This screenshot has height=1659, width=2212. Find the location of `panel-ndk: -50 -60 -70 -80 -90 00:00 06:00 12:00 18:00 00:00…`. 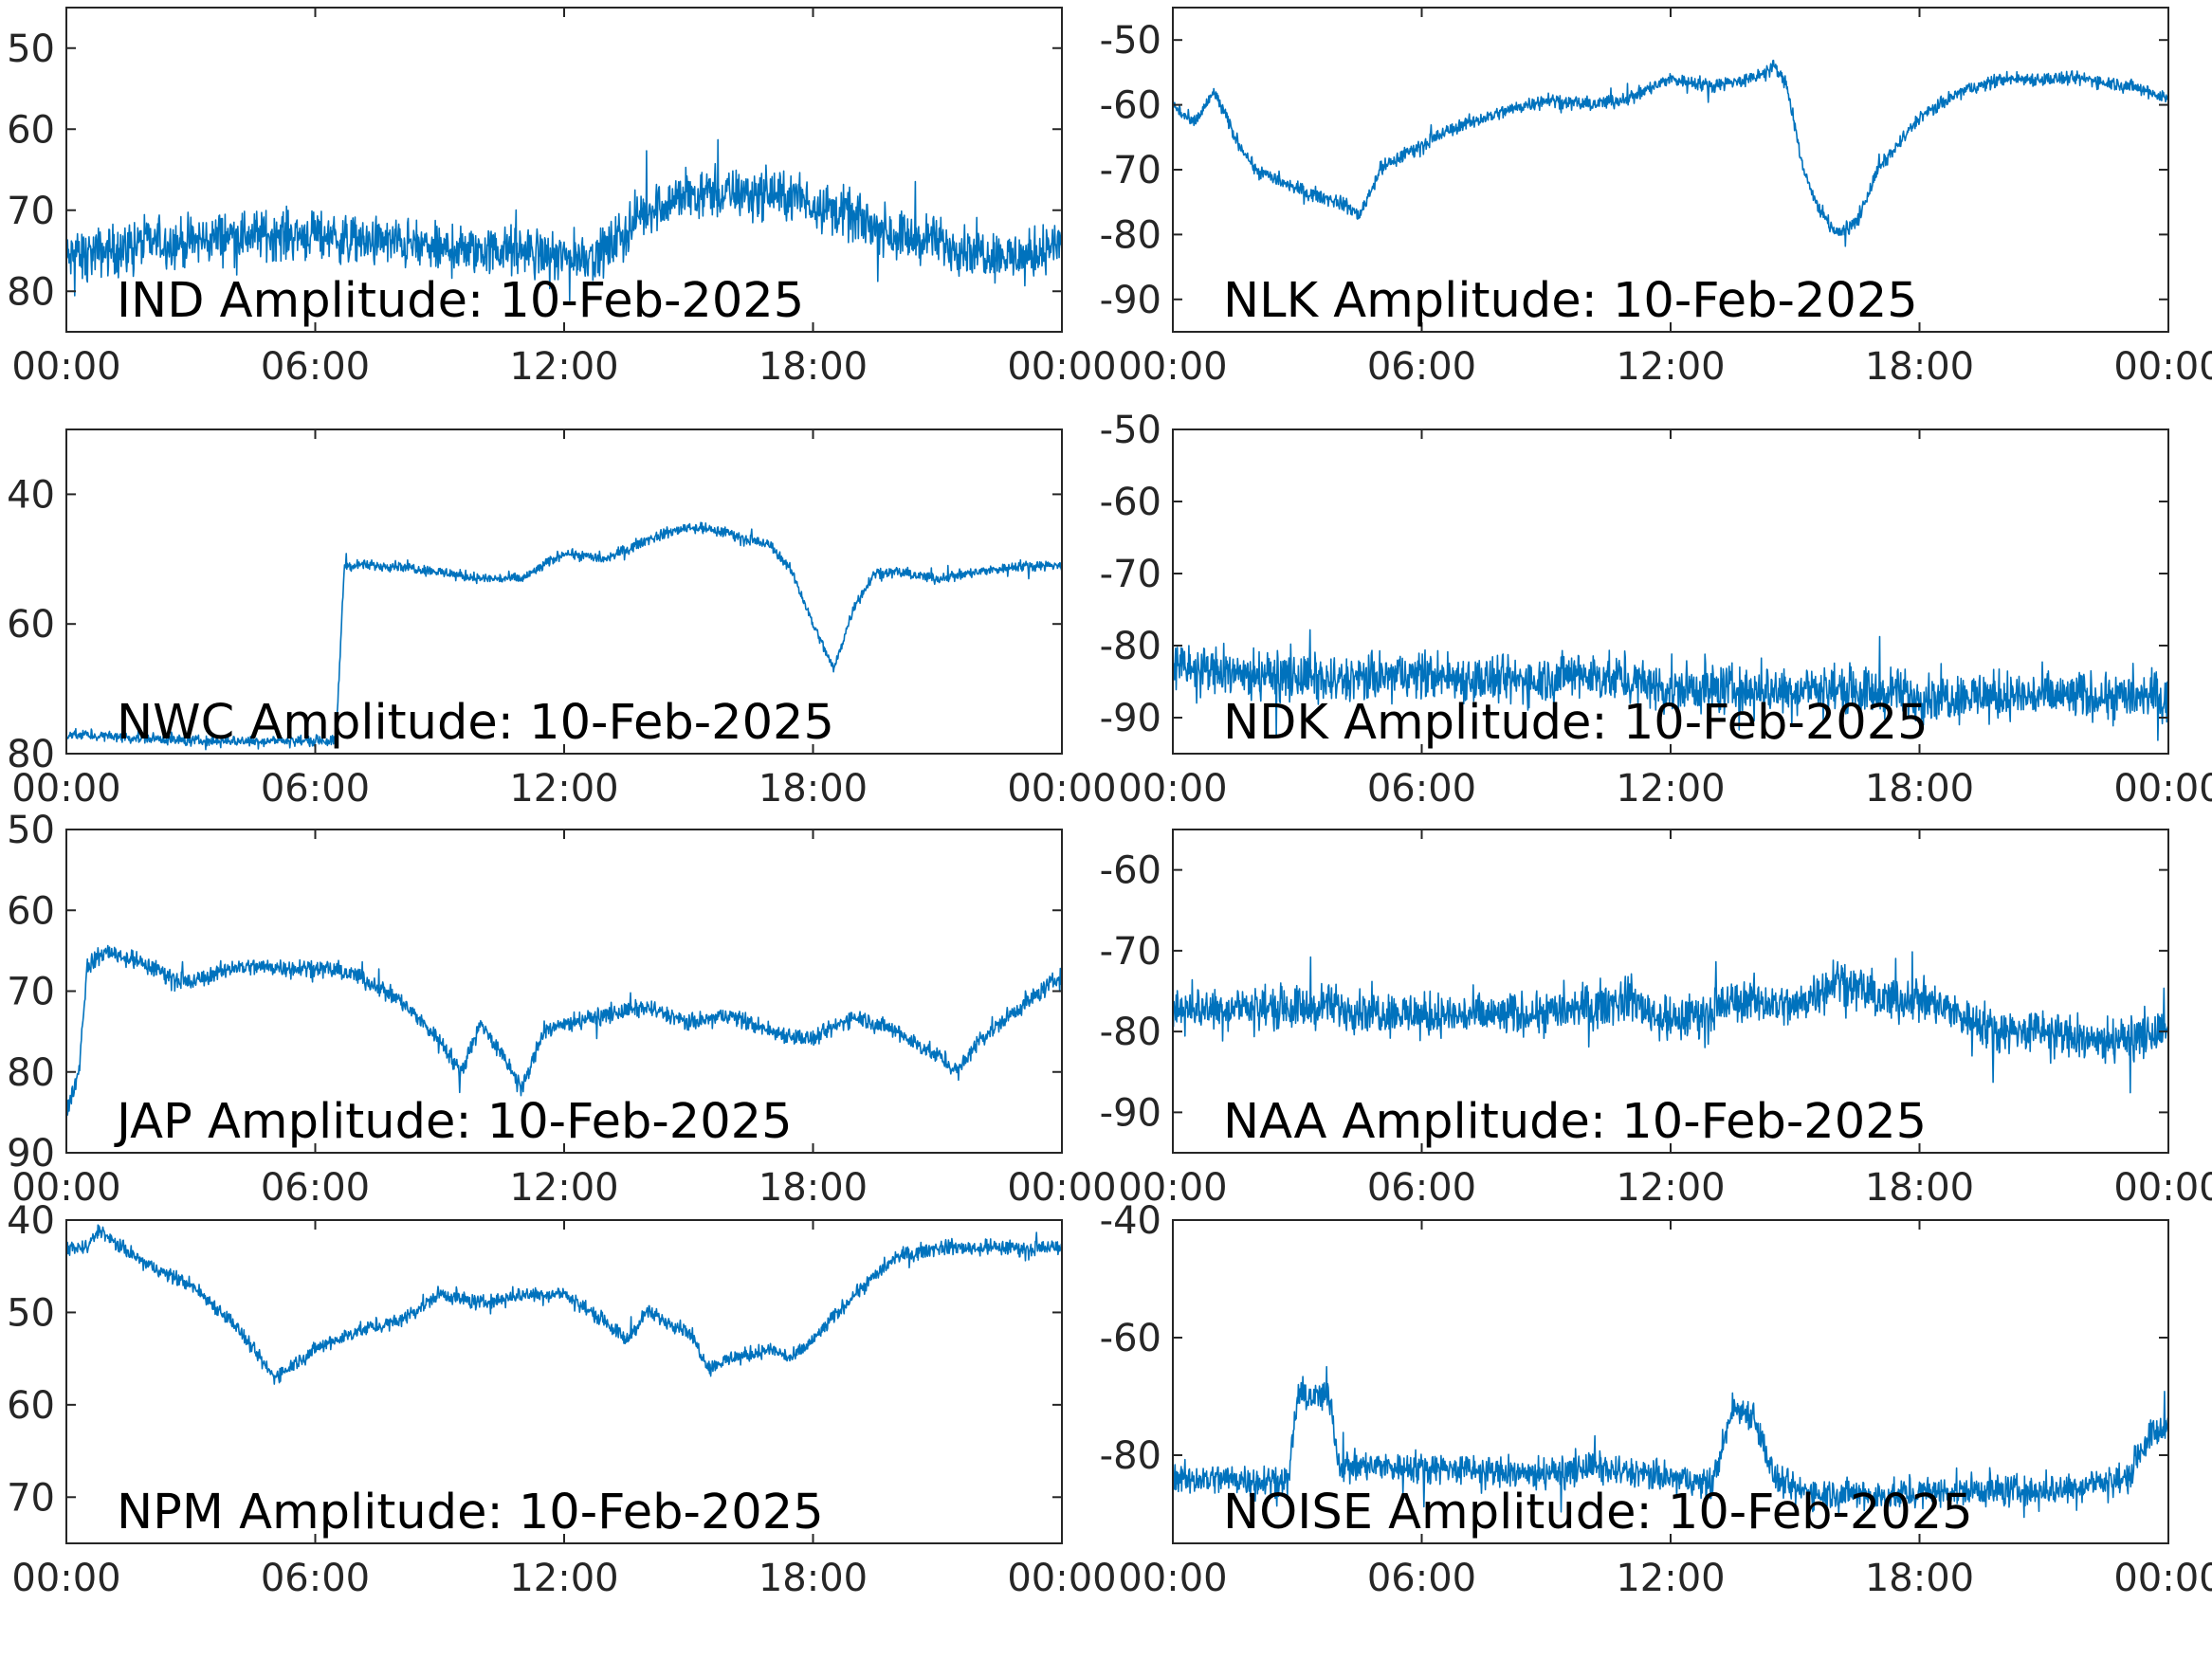

panel-ndk: -50 -60 -70 -80 -90 00:00 06:00 12:00 18:00 00:00… is located at coordinates (1656, 610).